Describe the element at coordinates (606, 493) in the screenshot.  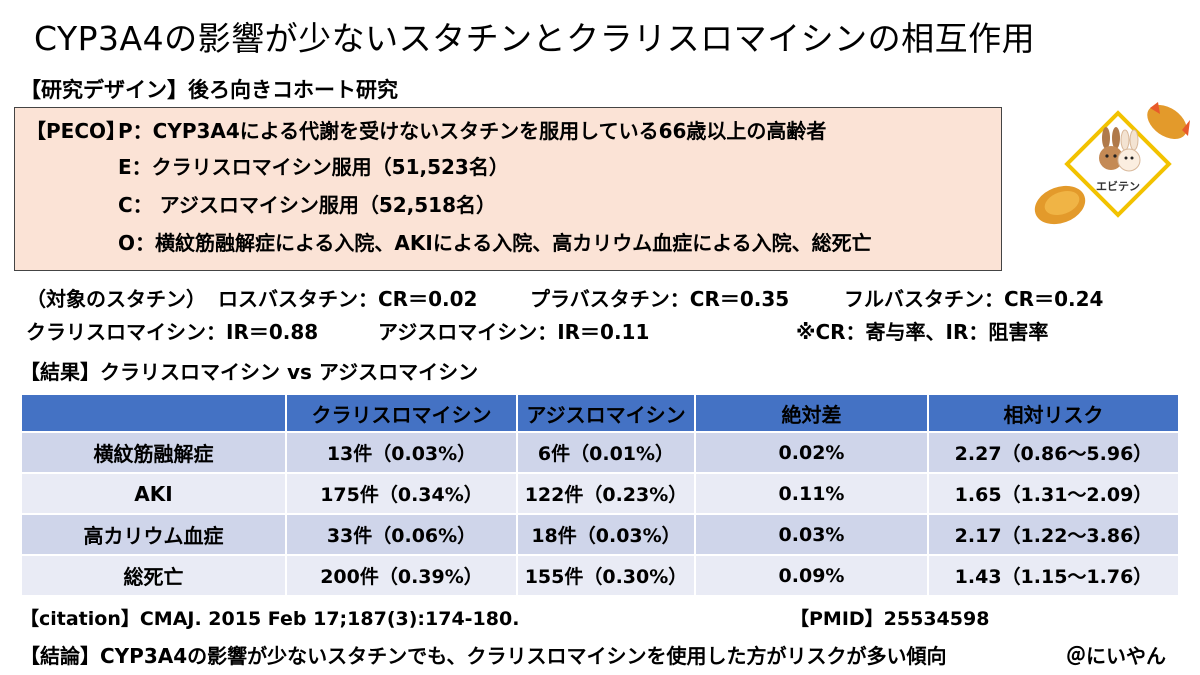
I see `table-cell: 122件（0.23%）` at that location.